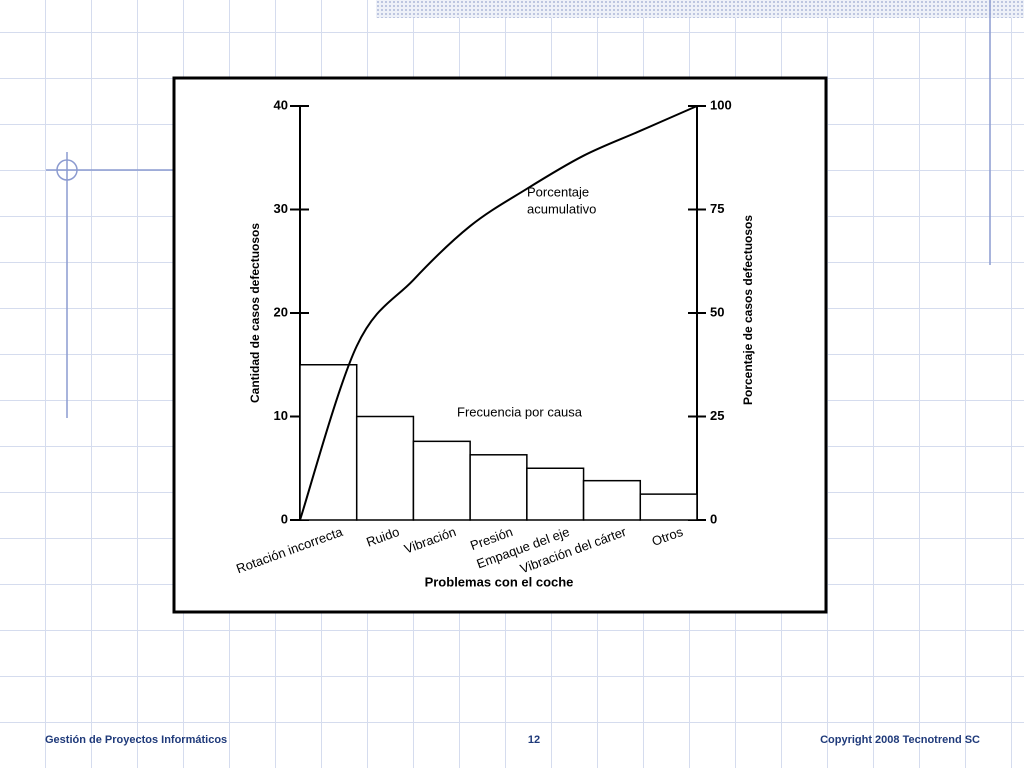 This screenshot has width=1024, height=768. What do you see at coordinates (284, 518) in the screenshot?
I see `y-tick-label: 0` at bounding box center [284, 518].